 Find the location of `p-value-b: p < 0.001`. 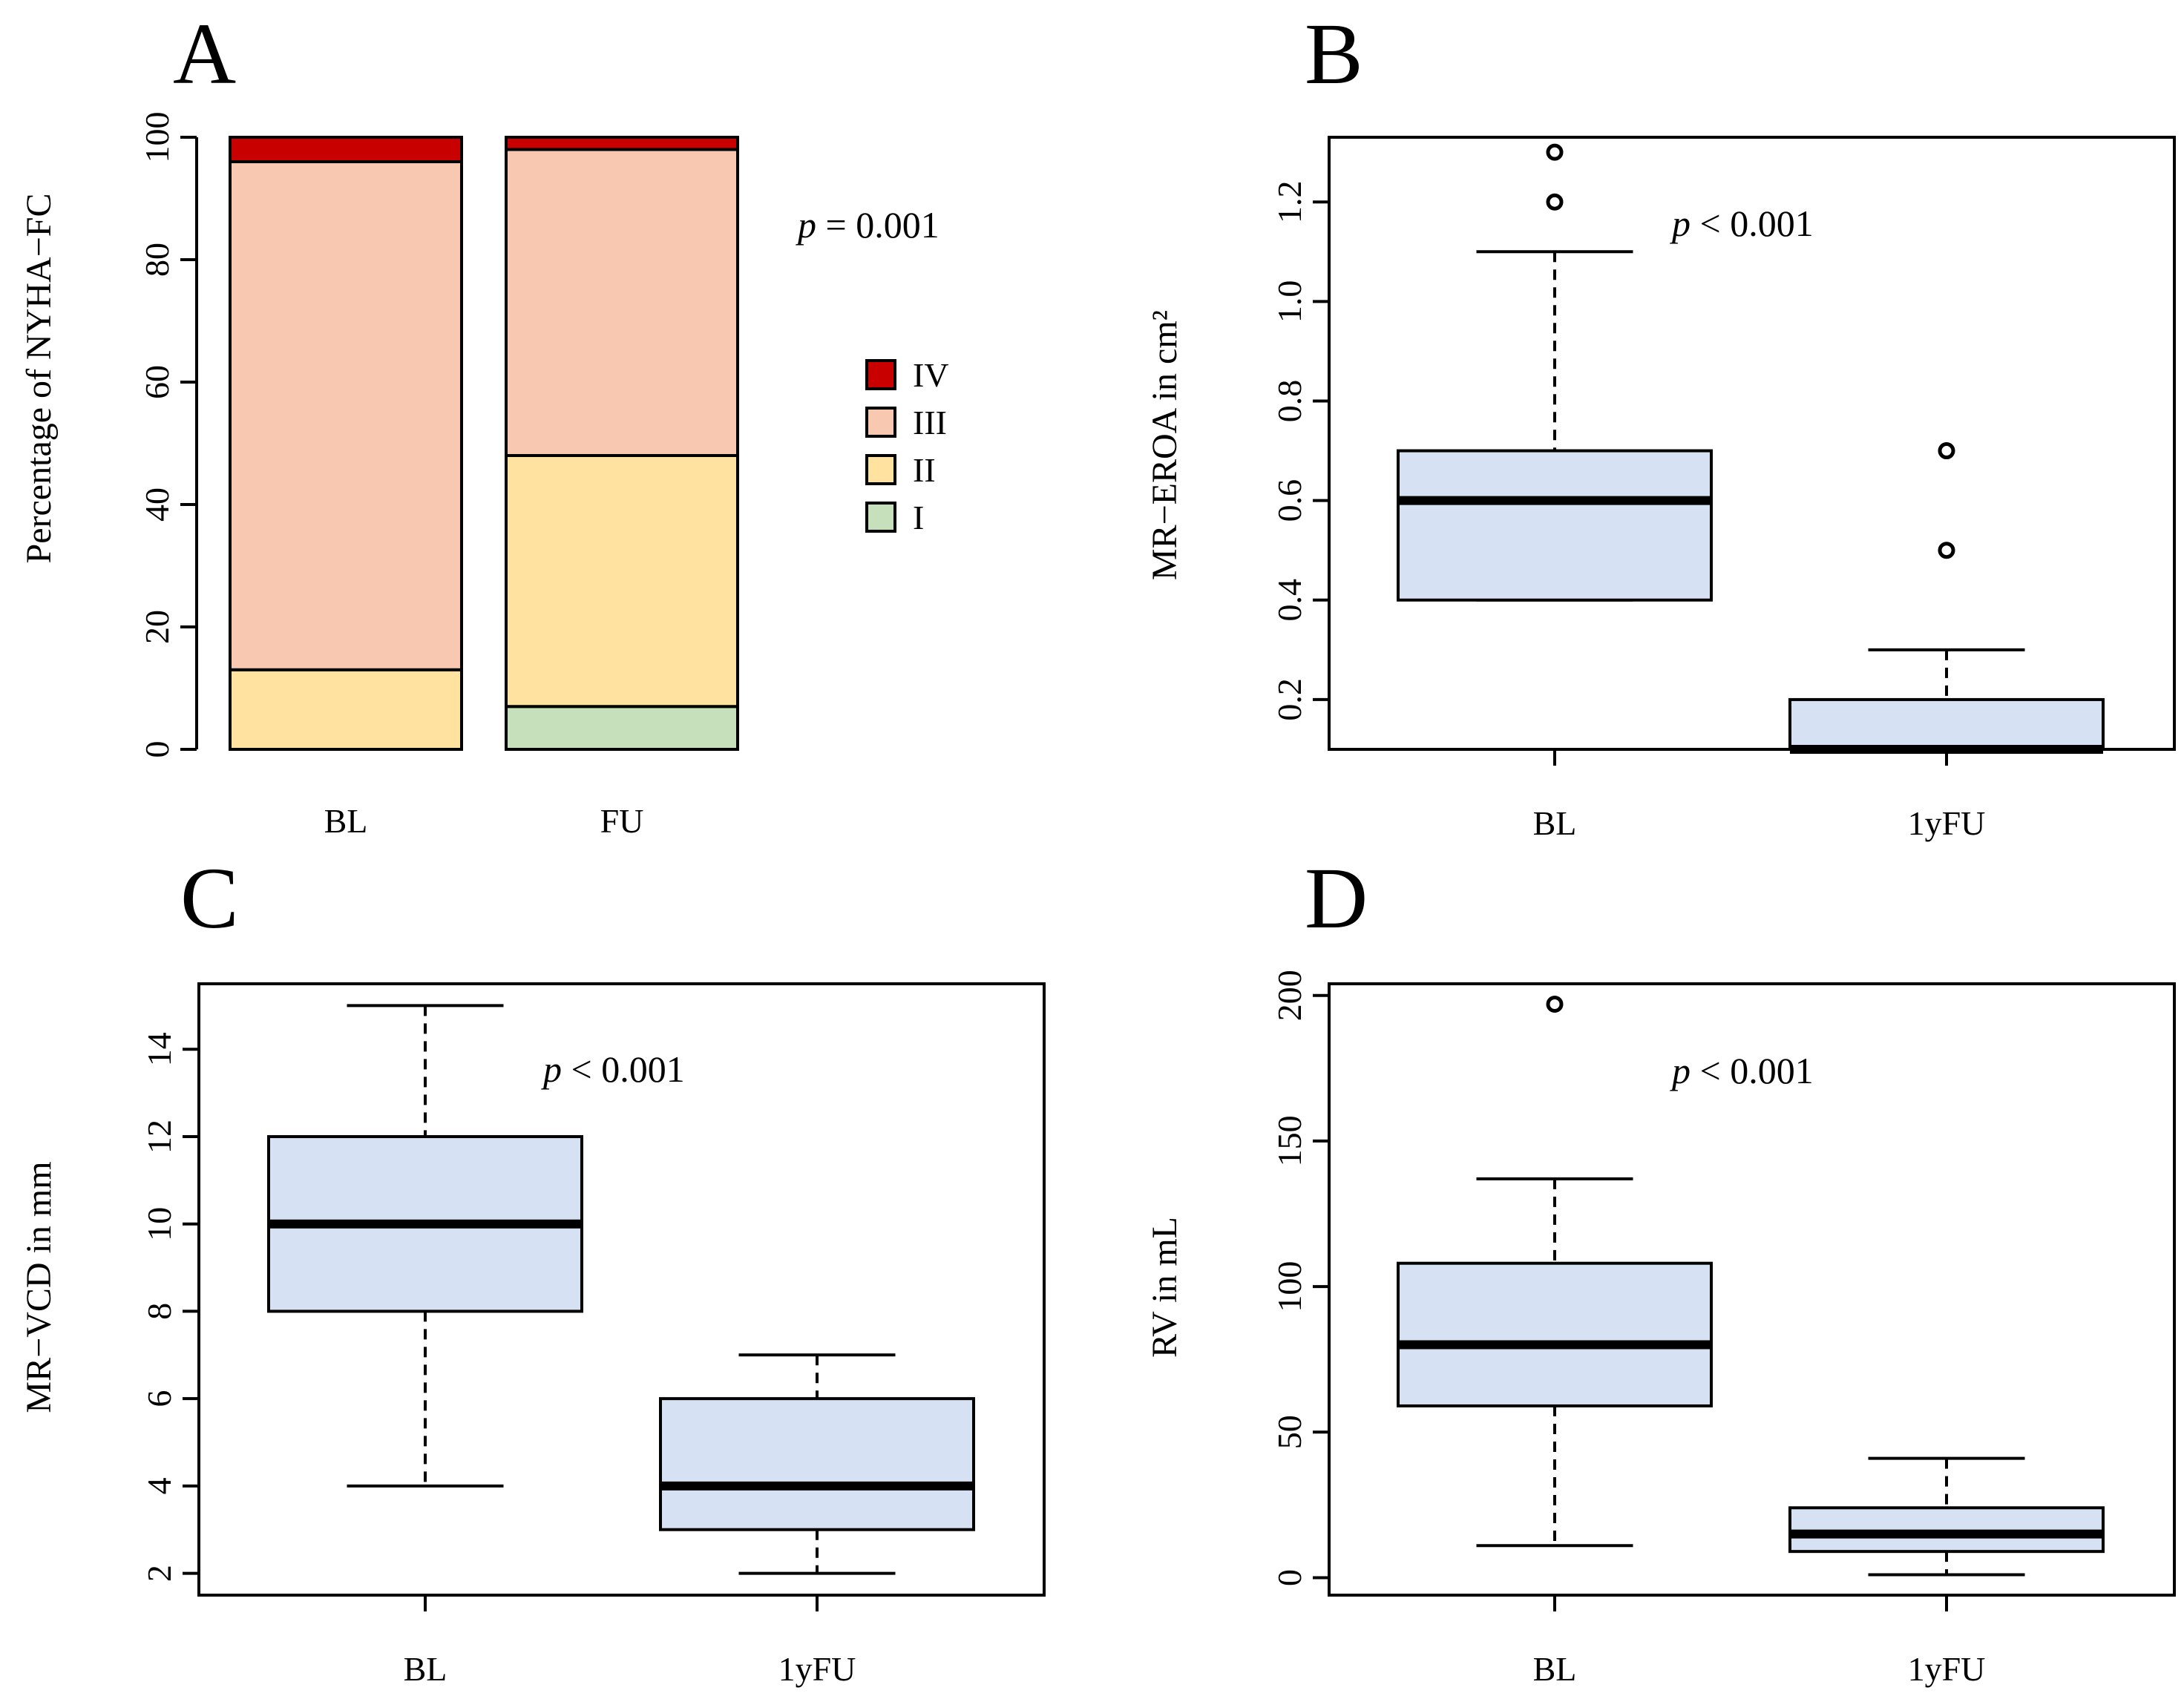

p-value-b: p < 0.001 is located at coordinates (1742, 223).